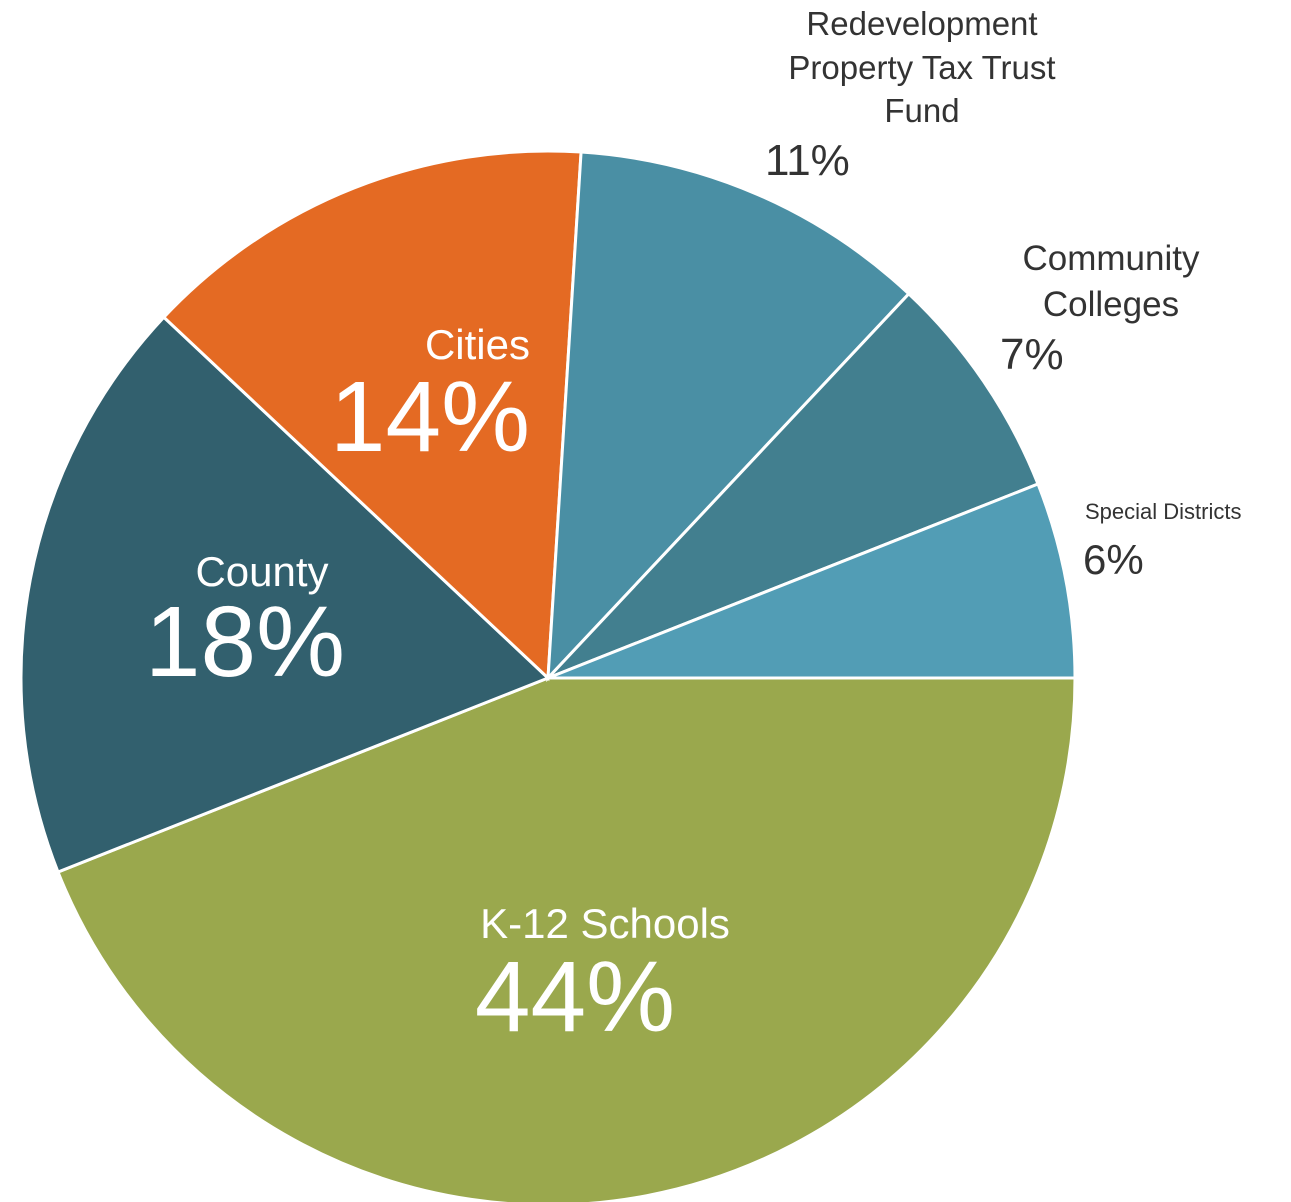  I want to click on slice-name: Cities, so click(477, 344).